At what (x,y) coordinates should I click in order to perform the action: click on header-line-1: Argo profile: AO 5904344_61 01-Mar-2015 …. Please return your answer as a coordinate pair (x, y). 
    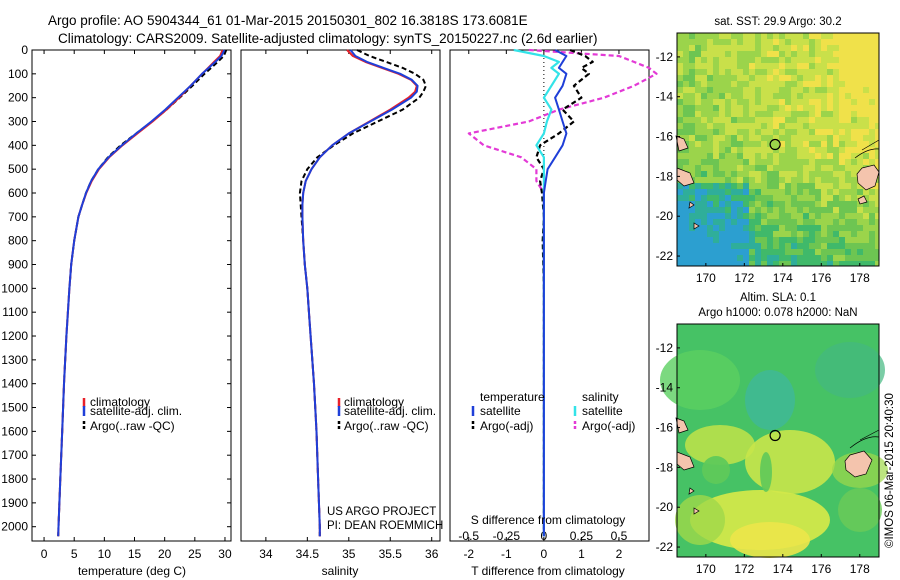
    Looking at the image, I should click on (288, 20).